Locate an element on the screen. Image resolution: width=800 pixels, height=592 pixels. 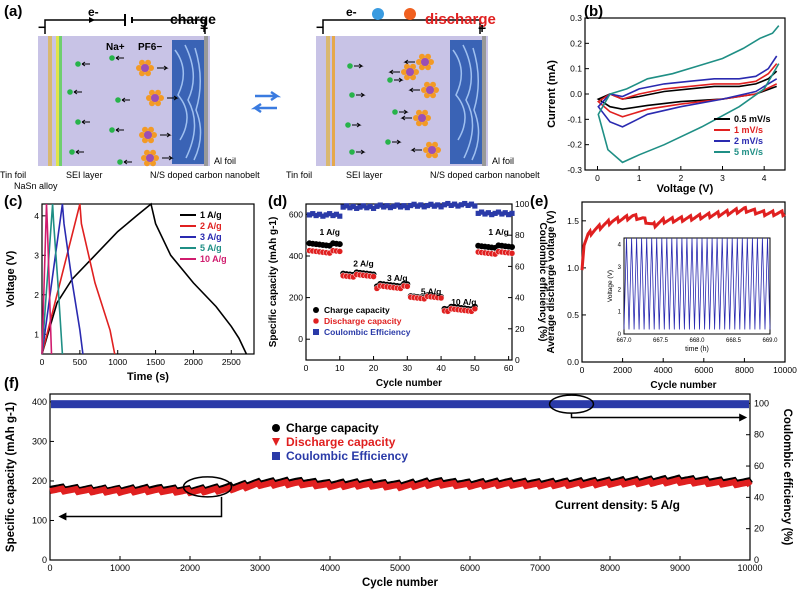
x-tick-label: 10000 is located at coordinates (785, 370).